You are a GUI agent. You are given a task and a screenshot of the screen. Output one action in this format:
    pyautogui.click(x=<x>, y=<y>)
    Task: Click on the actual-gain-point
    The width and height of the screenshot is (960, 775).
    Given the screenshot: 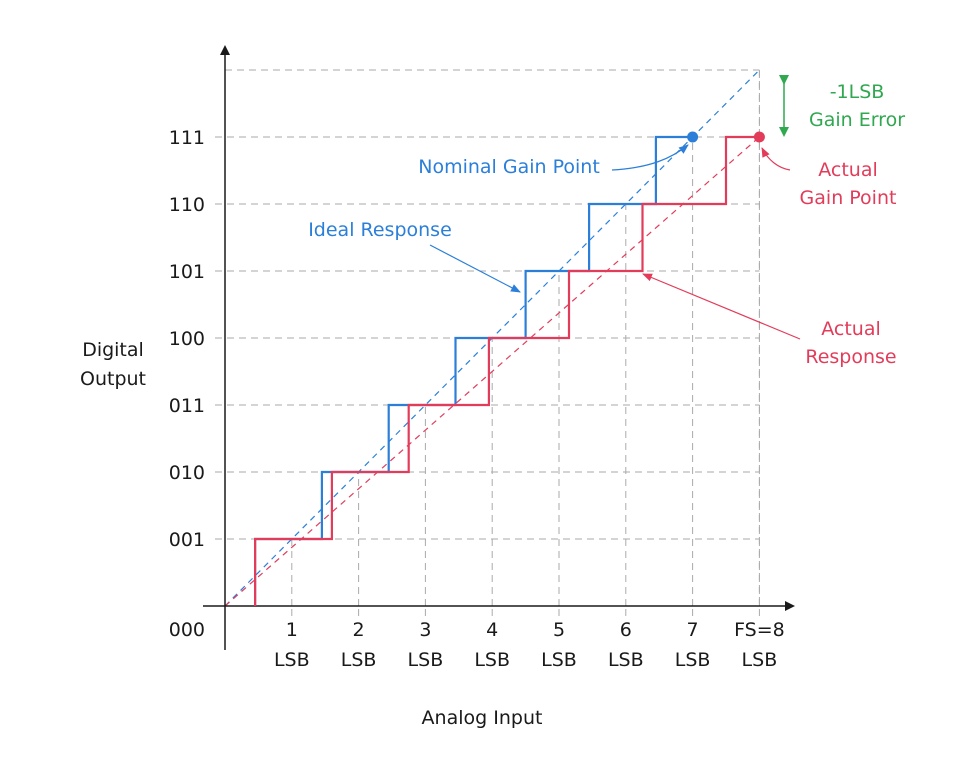 What is the action you would take?
    pyautogui.click(x=759, y=137)
    